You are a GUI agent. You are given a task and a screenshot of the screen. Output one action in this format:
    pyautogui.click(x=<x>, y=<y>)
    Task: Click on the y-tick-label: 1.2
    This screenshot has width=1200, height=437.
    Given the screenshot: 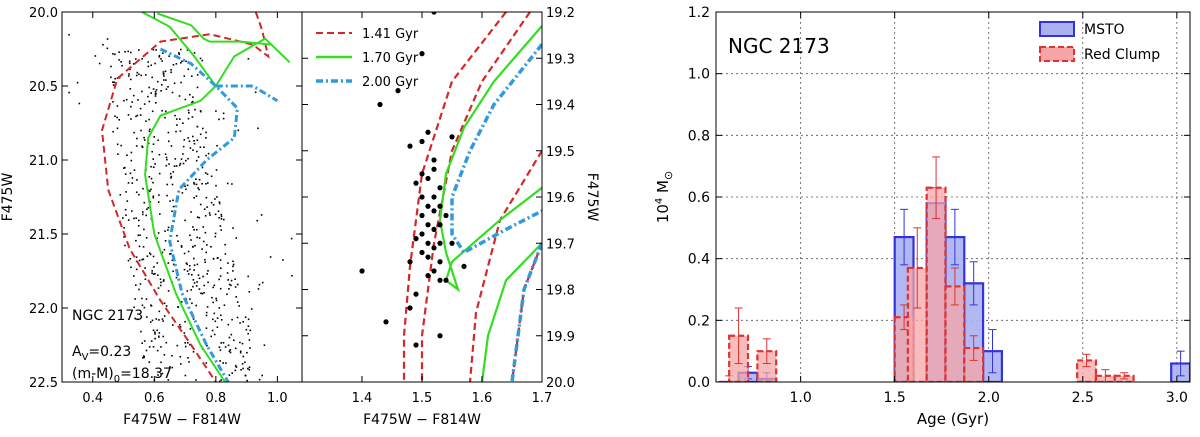 What is the action you would take?
    pyautogui.click(x=699, y=13)
    